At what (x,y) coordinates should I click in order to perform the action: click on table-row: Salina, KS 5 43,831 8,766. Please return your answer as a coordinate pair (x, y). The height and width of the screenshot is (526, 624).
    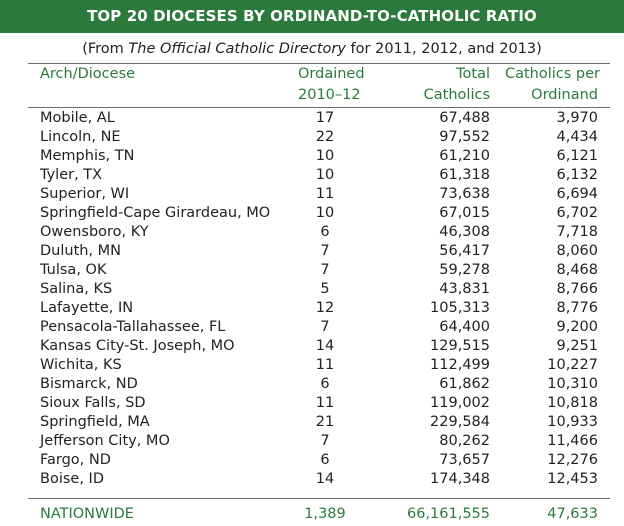
    Looking at the image, I should click on (312, 289).